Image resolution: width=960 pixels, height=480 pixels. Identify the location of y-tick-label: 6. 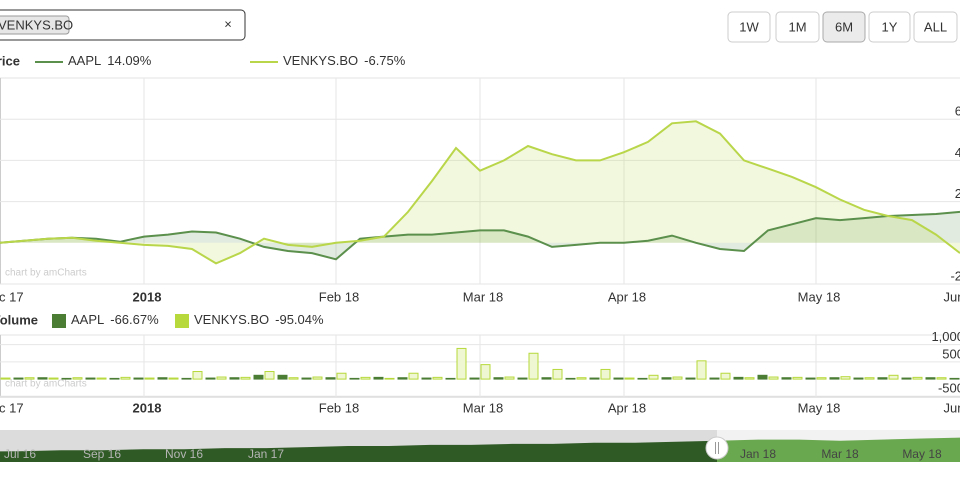
(957, 111).